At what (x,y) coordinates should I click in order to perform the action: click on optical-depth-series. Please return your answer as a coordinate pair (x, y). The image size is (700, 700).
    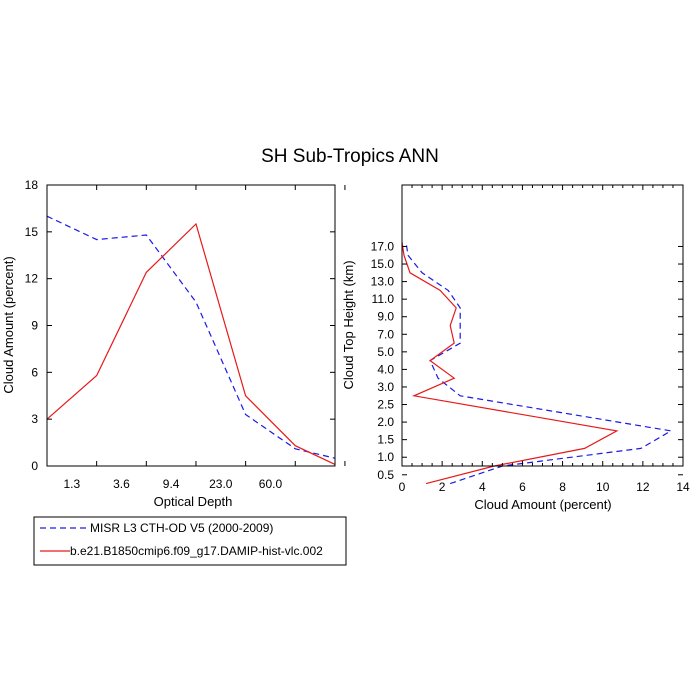
    Looking at the image, I should click on (191, 340).